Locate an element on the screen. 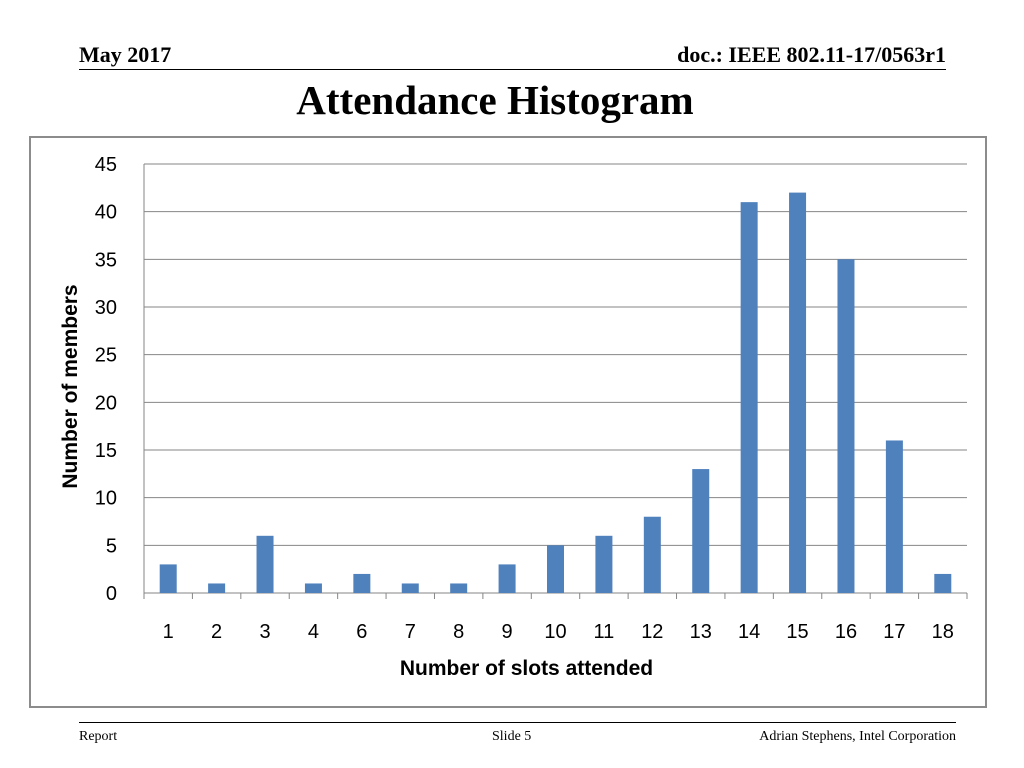 The height and width of the screenshot is (768, 1024). x-tick-6: 6 is located at coordinates (361, 632).